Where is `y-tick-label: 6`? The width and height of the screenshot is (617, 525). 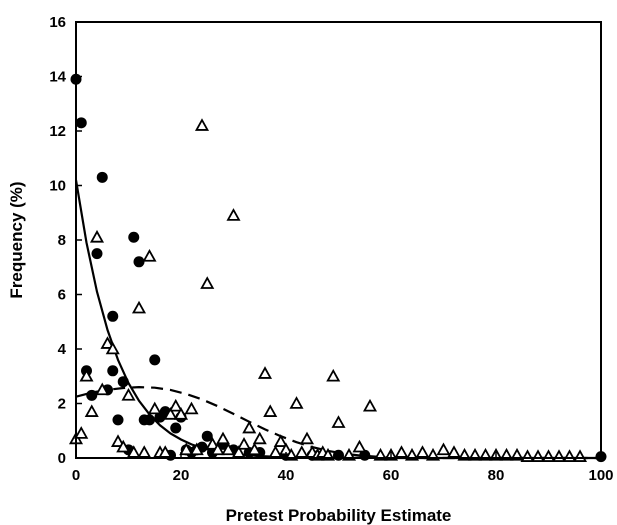
y-tick-label: 6 is located at coordinates (62, 295).